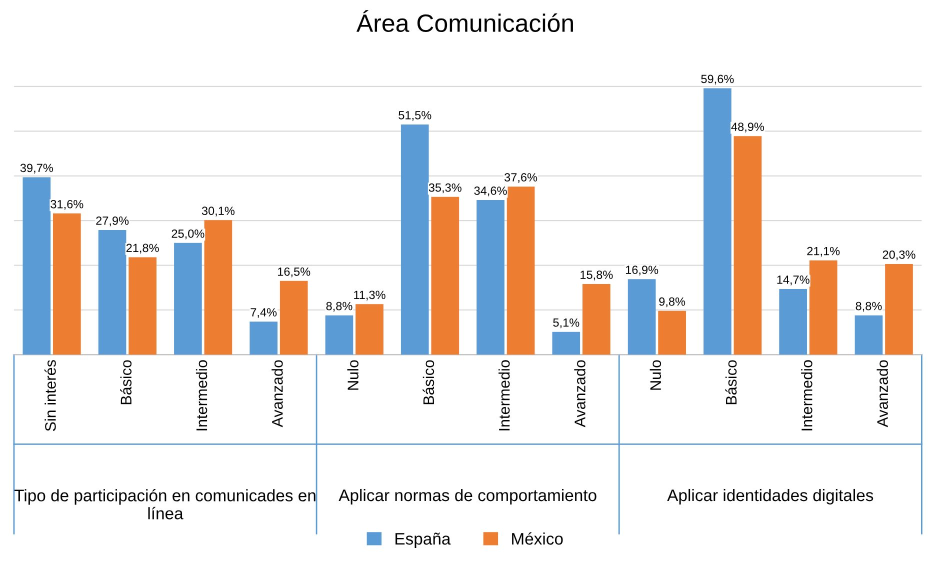 This screenshot has width=931, height=563. What do you see at coordinates (899, 255) in the screenshot?
I see `data-label: 20,3%` at bounding box center [899, 255].